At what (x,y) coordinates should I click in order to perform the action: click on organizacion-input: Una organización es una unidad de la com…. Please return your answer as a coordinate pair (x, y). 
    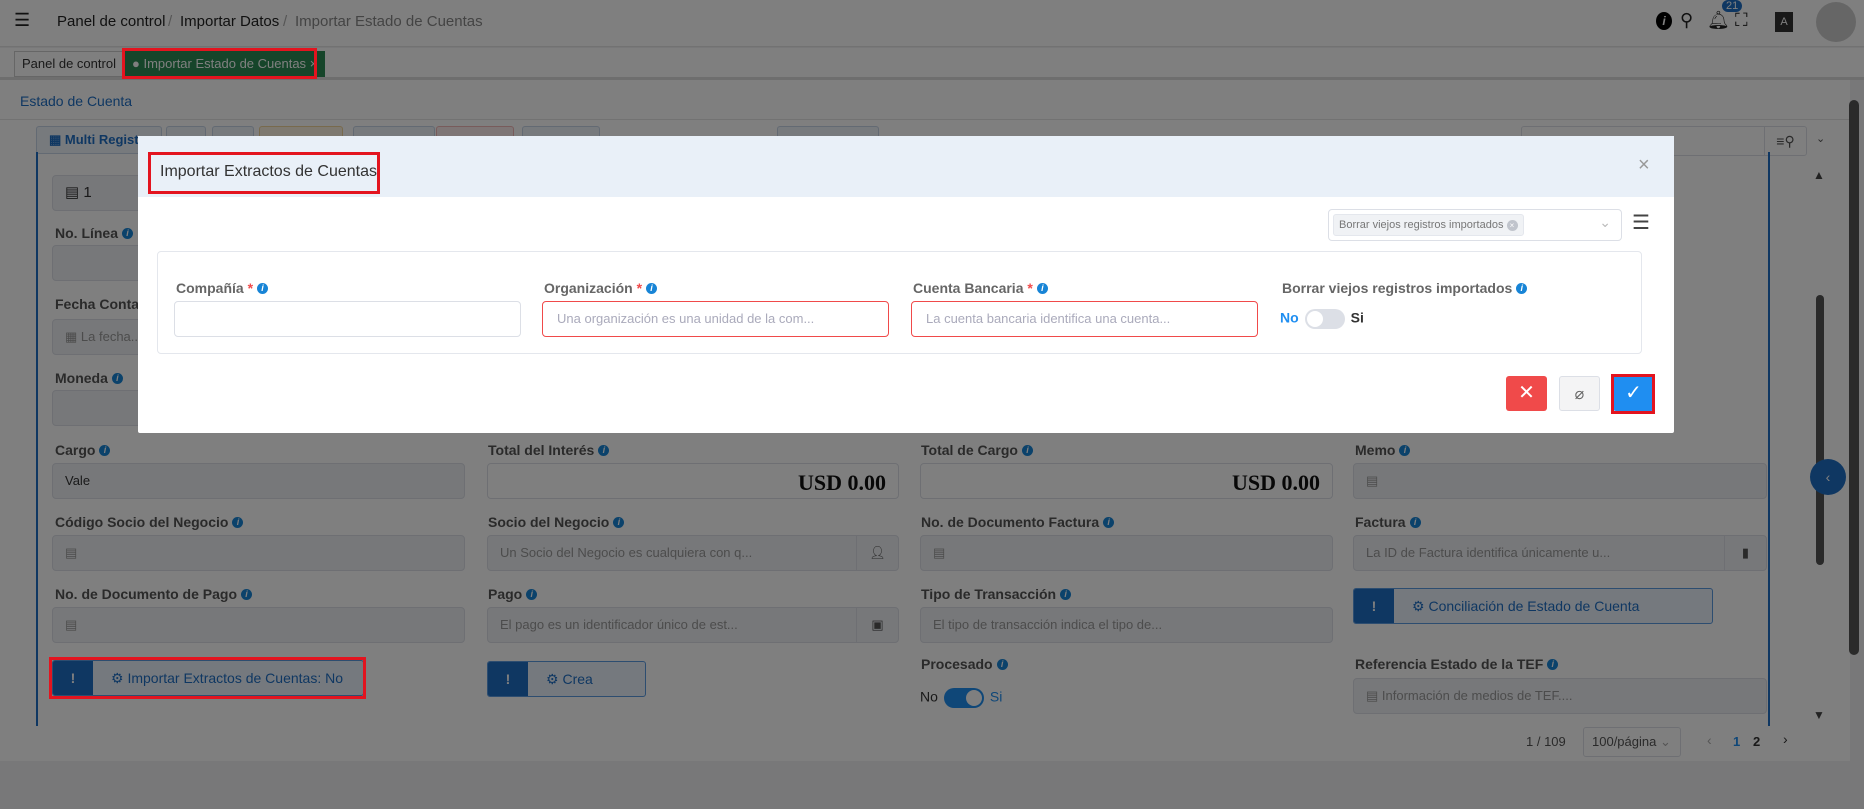
    Looking at the image, I should click on (715, 319).